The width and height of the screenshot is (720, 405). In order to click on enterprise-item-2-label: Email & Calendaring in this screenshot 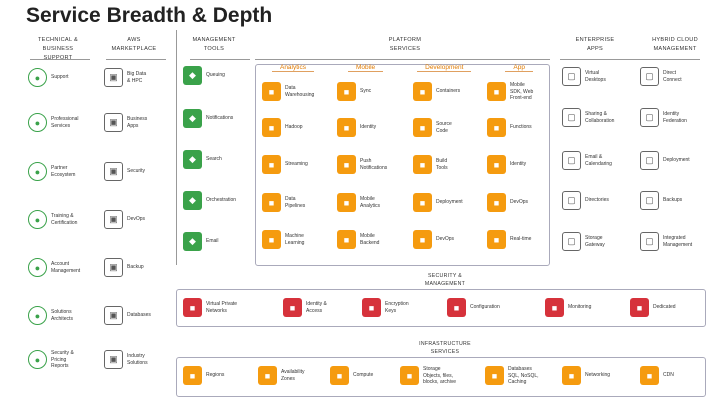, I will do `click(598, 160)`.